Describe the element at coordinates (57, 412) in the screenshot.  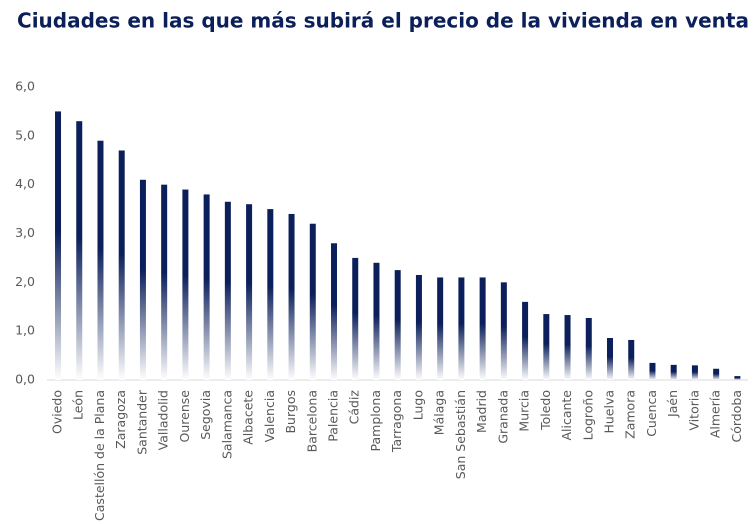
I see `x-tick-label: Oviedo` at that location.